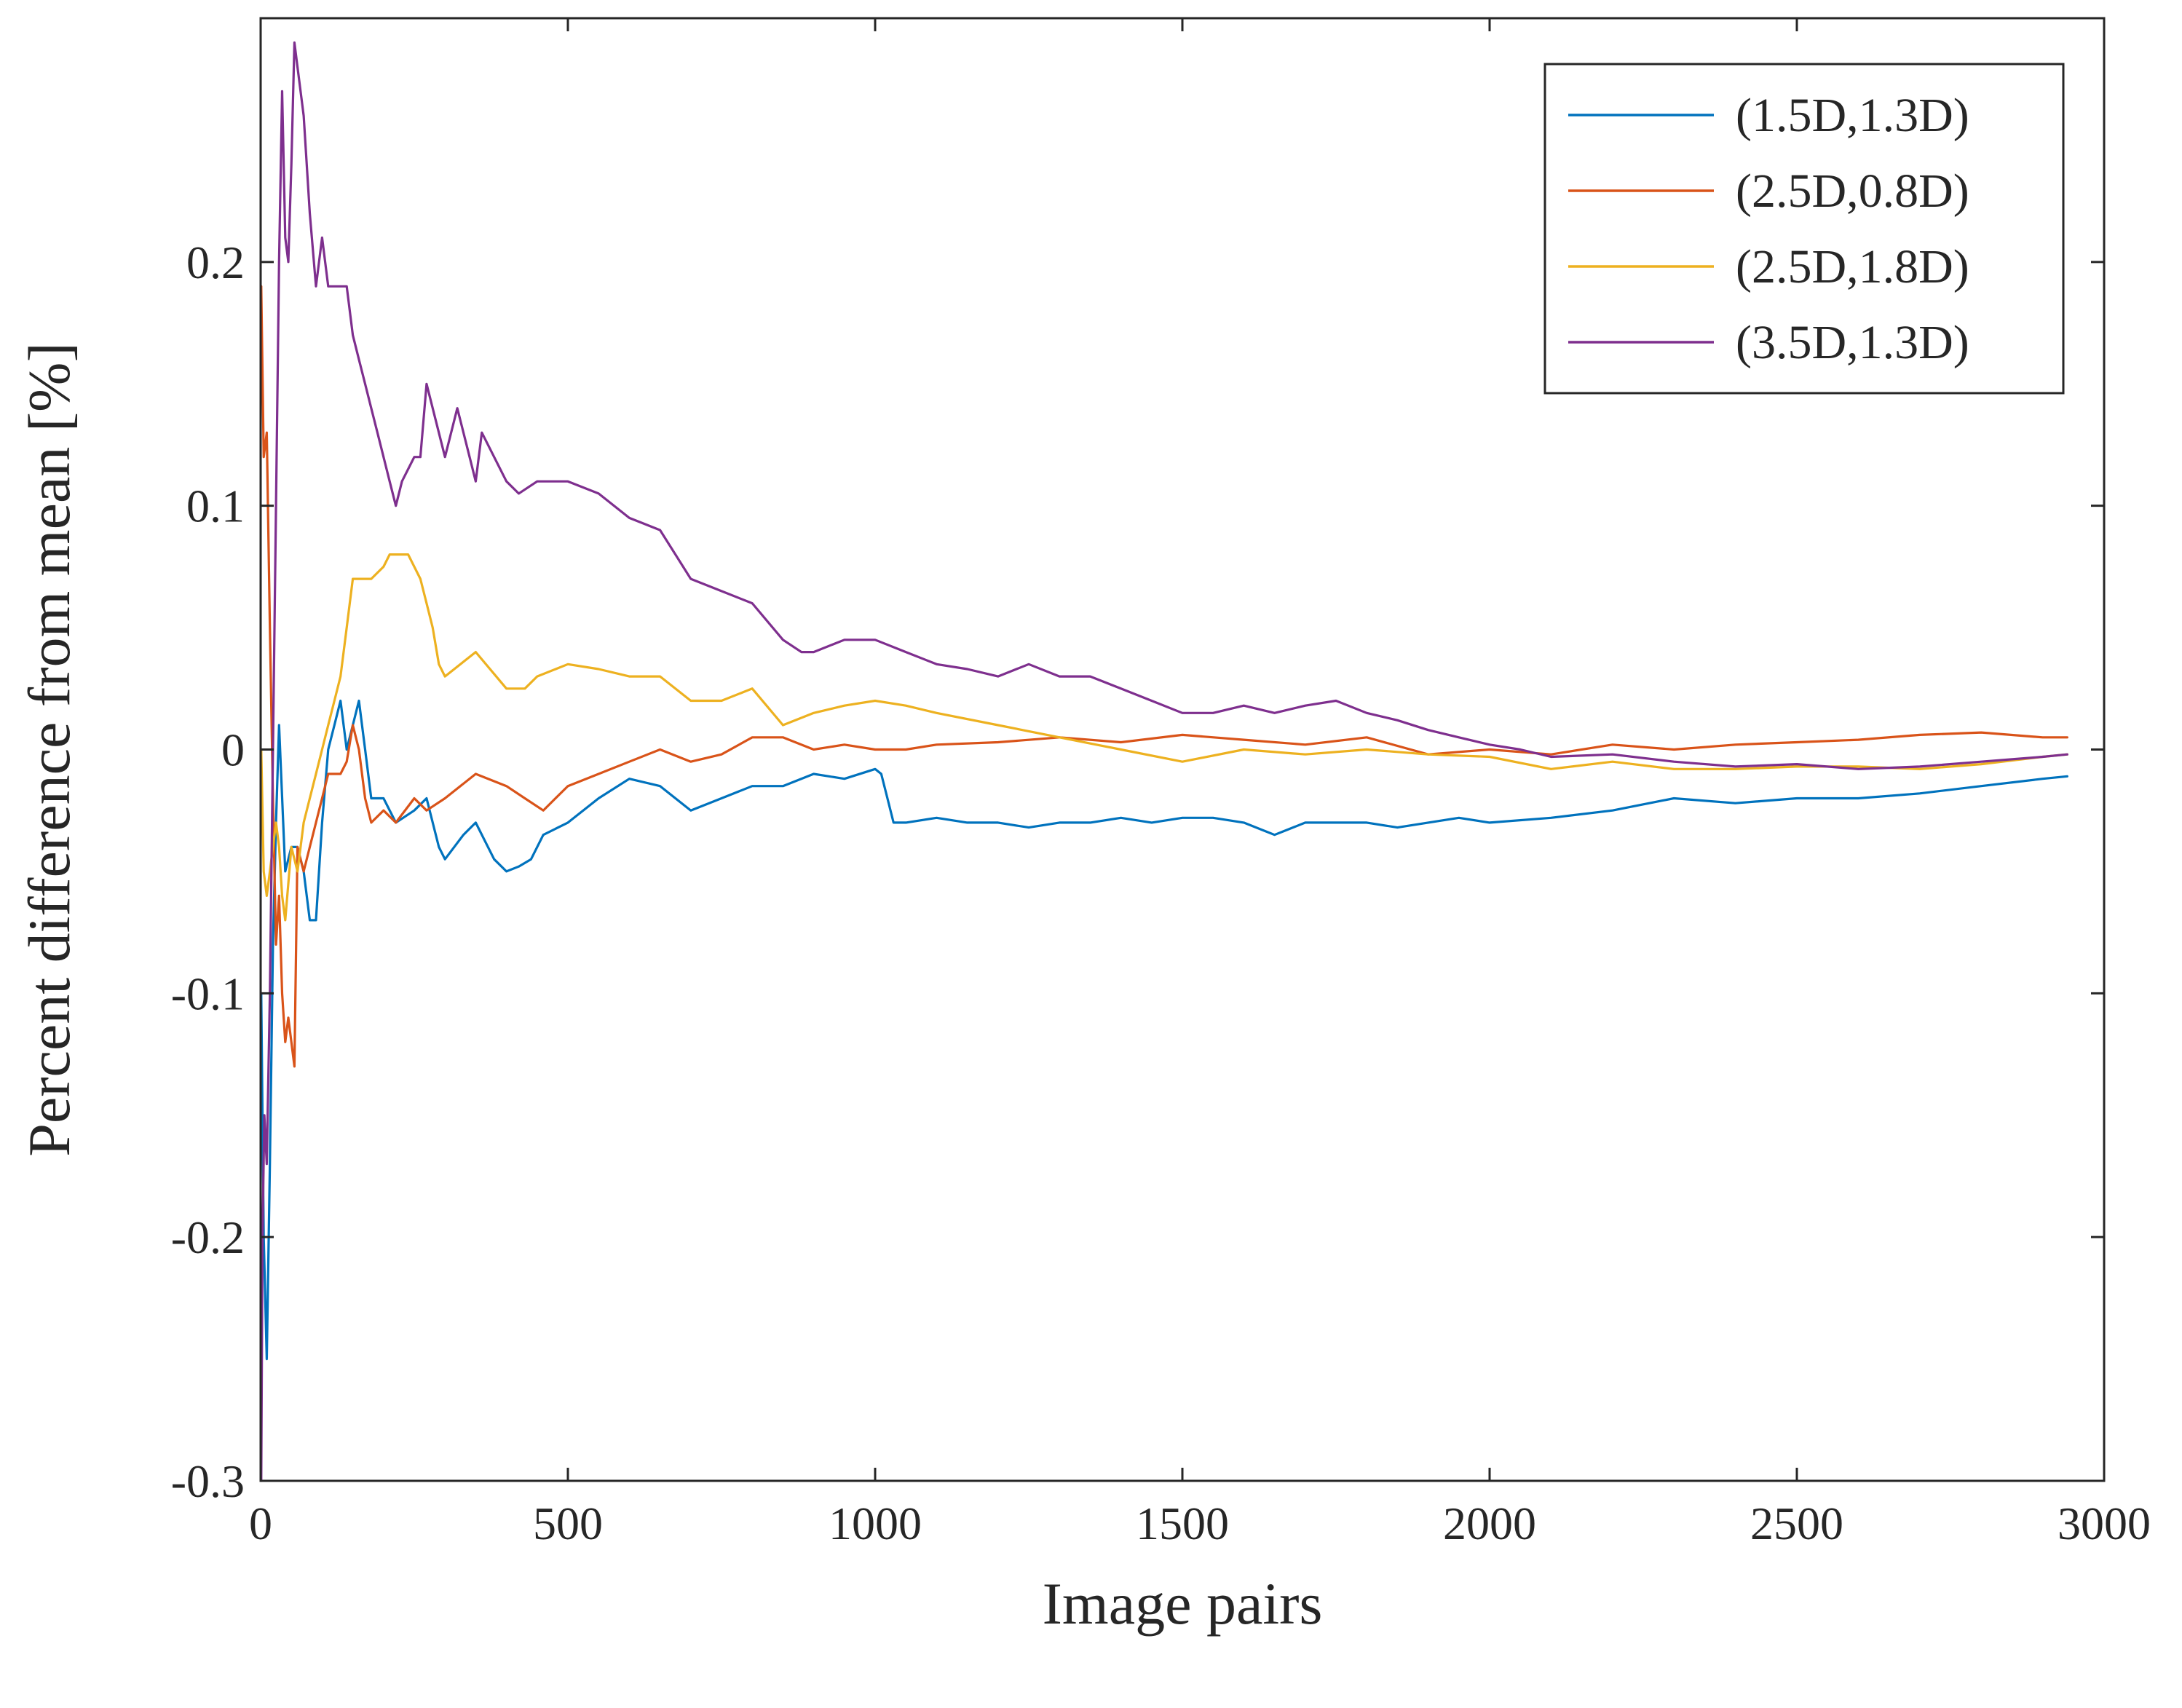  Describe the element at coordinates (208, 1237) in the screenshot. I see `y-tick-label: -0.2` at that location.